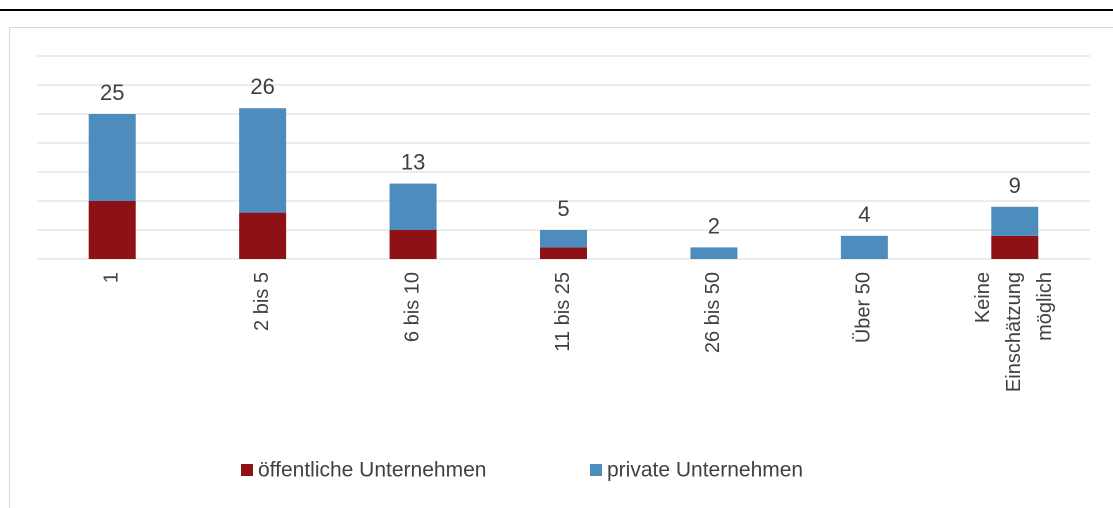  I want to click on x-tick-label: 26 bis 50, so click(713, 312).